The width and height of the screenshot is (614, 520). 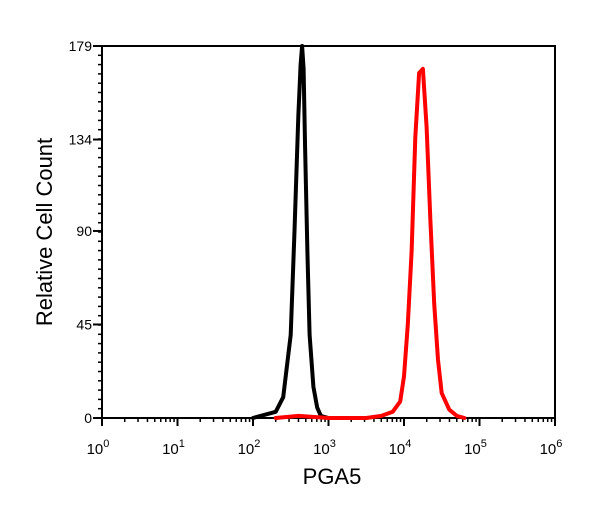 I want to click on x-tick-label: 10³, so click(x=324, y=448).